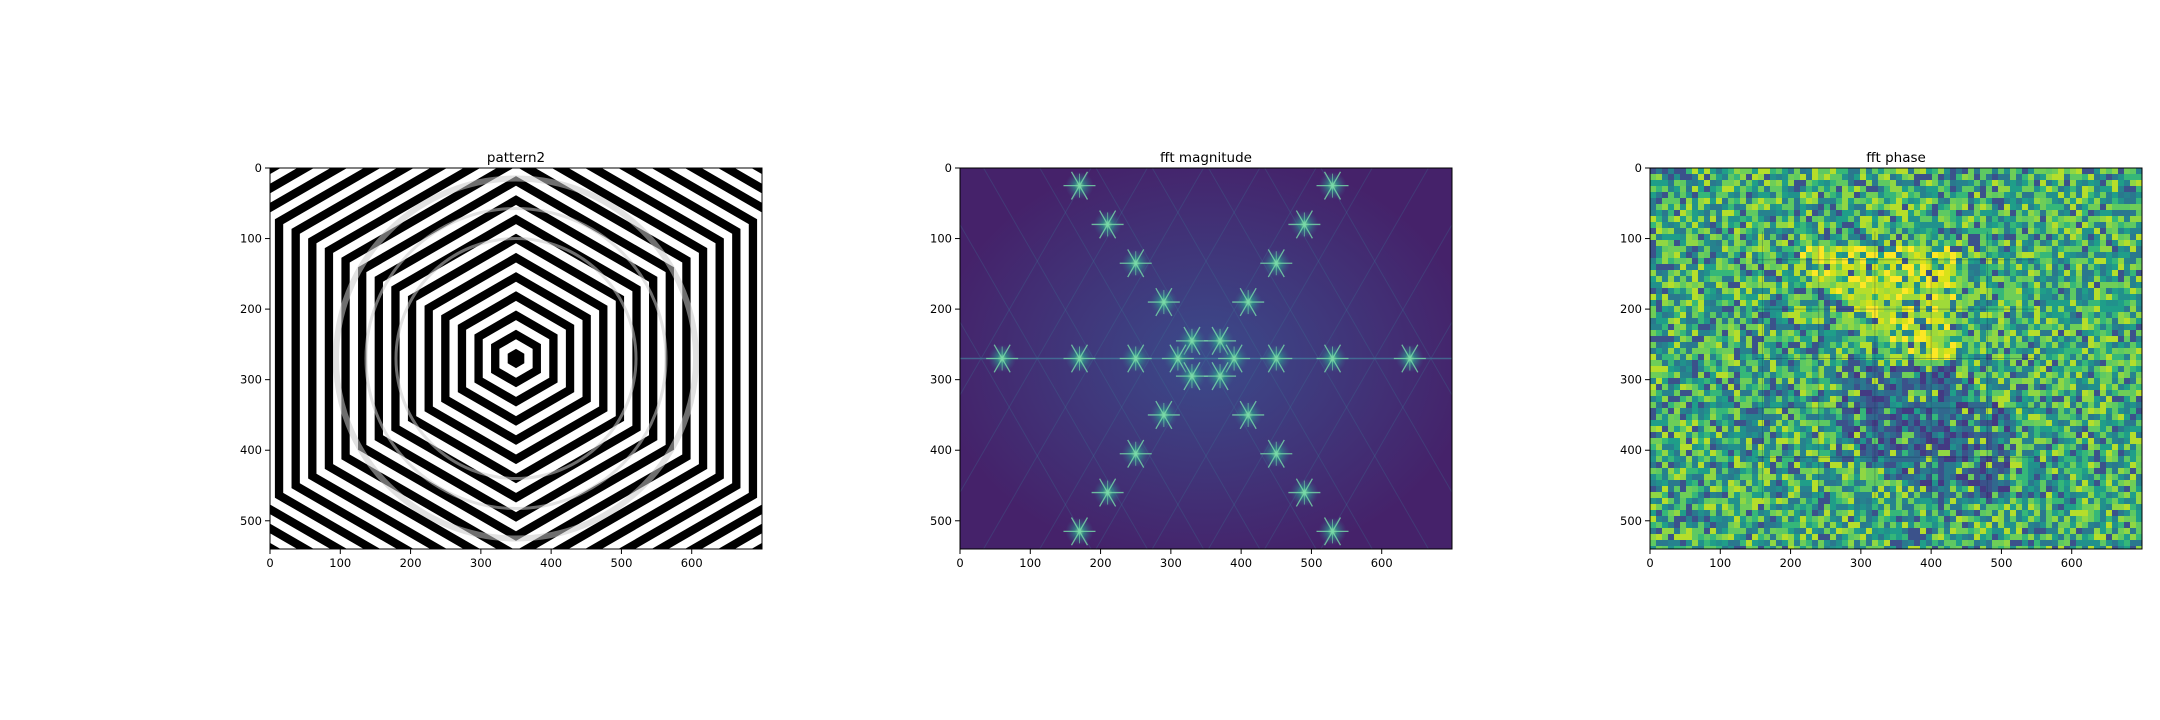 The image size is (2160, 720). Describe the element at coordinates (1206, 158) in the screenshot. I see `chart-title: fft magnitude` at that location.